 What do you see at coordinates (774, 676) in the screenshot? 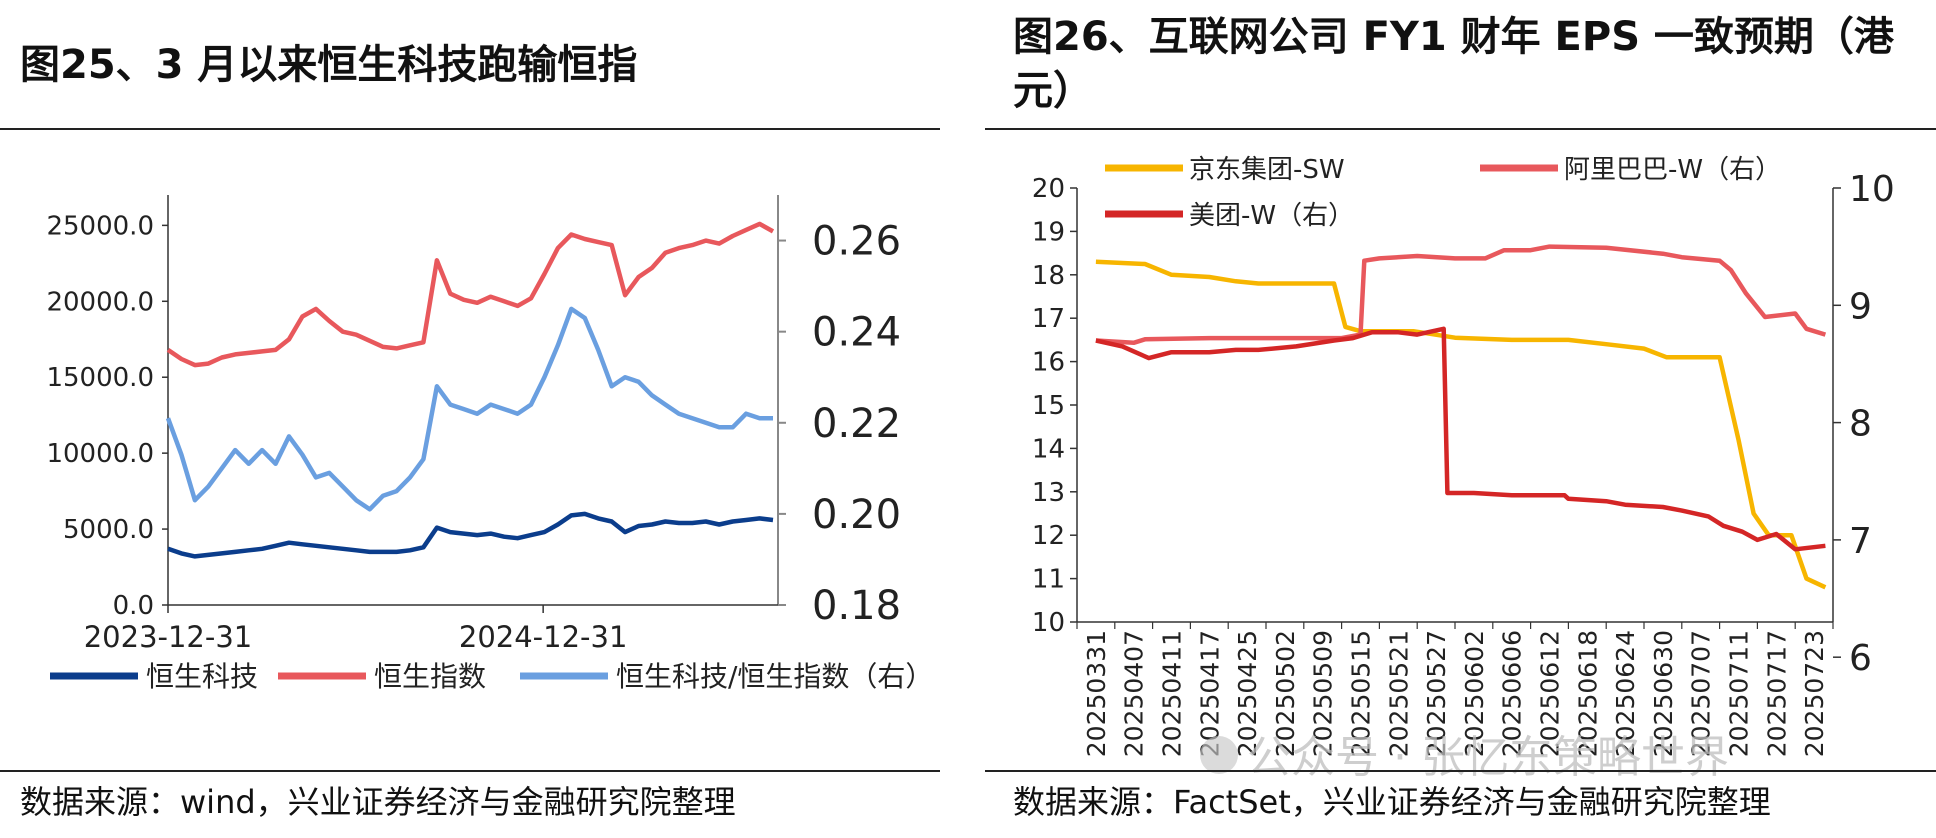
I see `legend-label: 恒生科技/恒生指数（右）` at bounding box center [774, 676].